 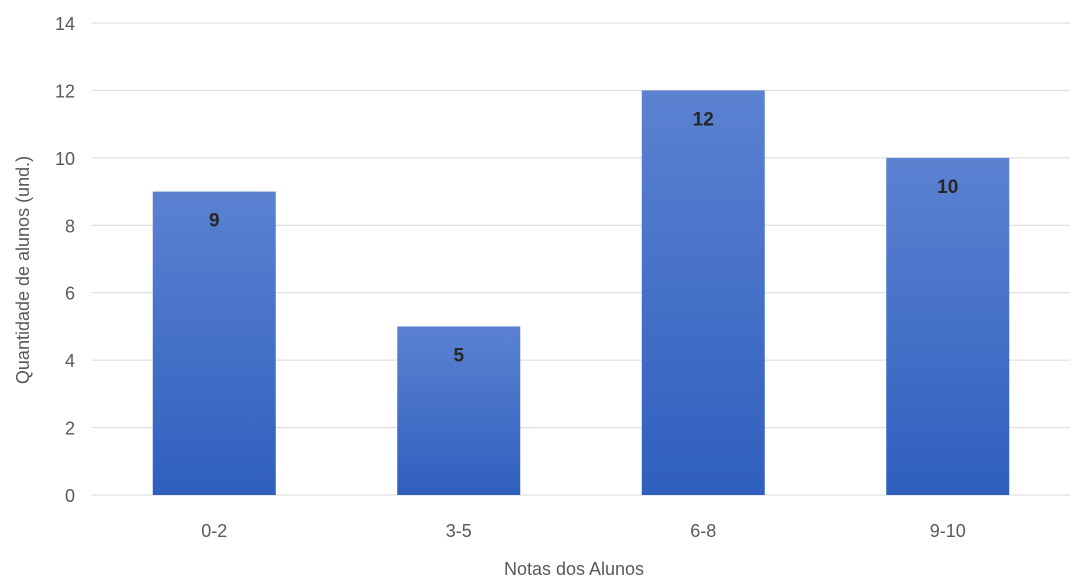 I want to click on data-label: 9, so click(x=214, y=221).